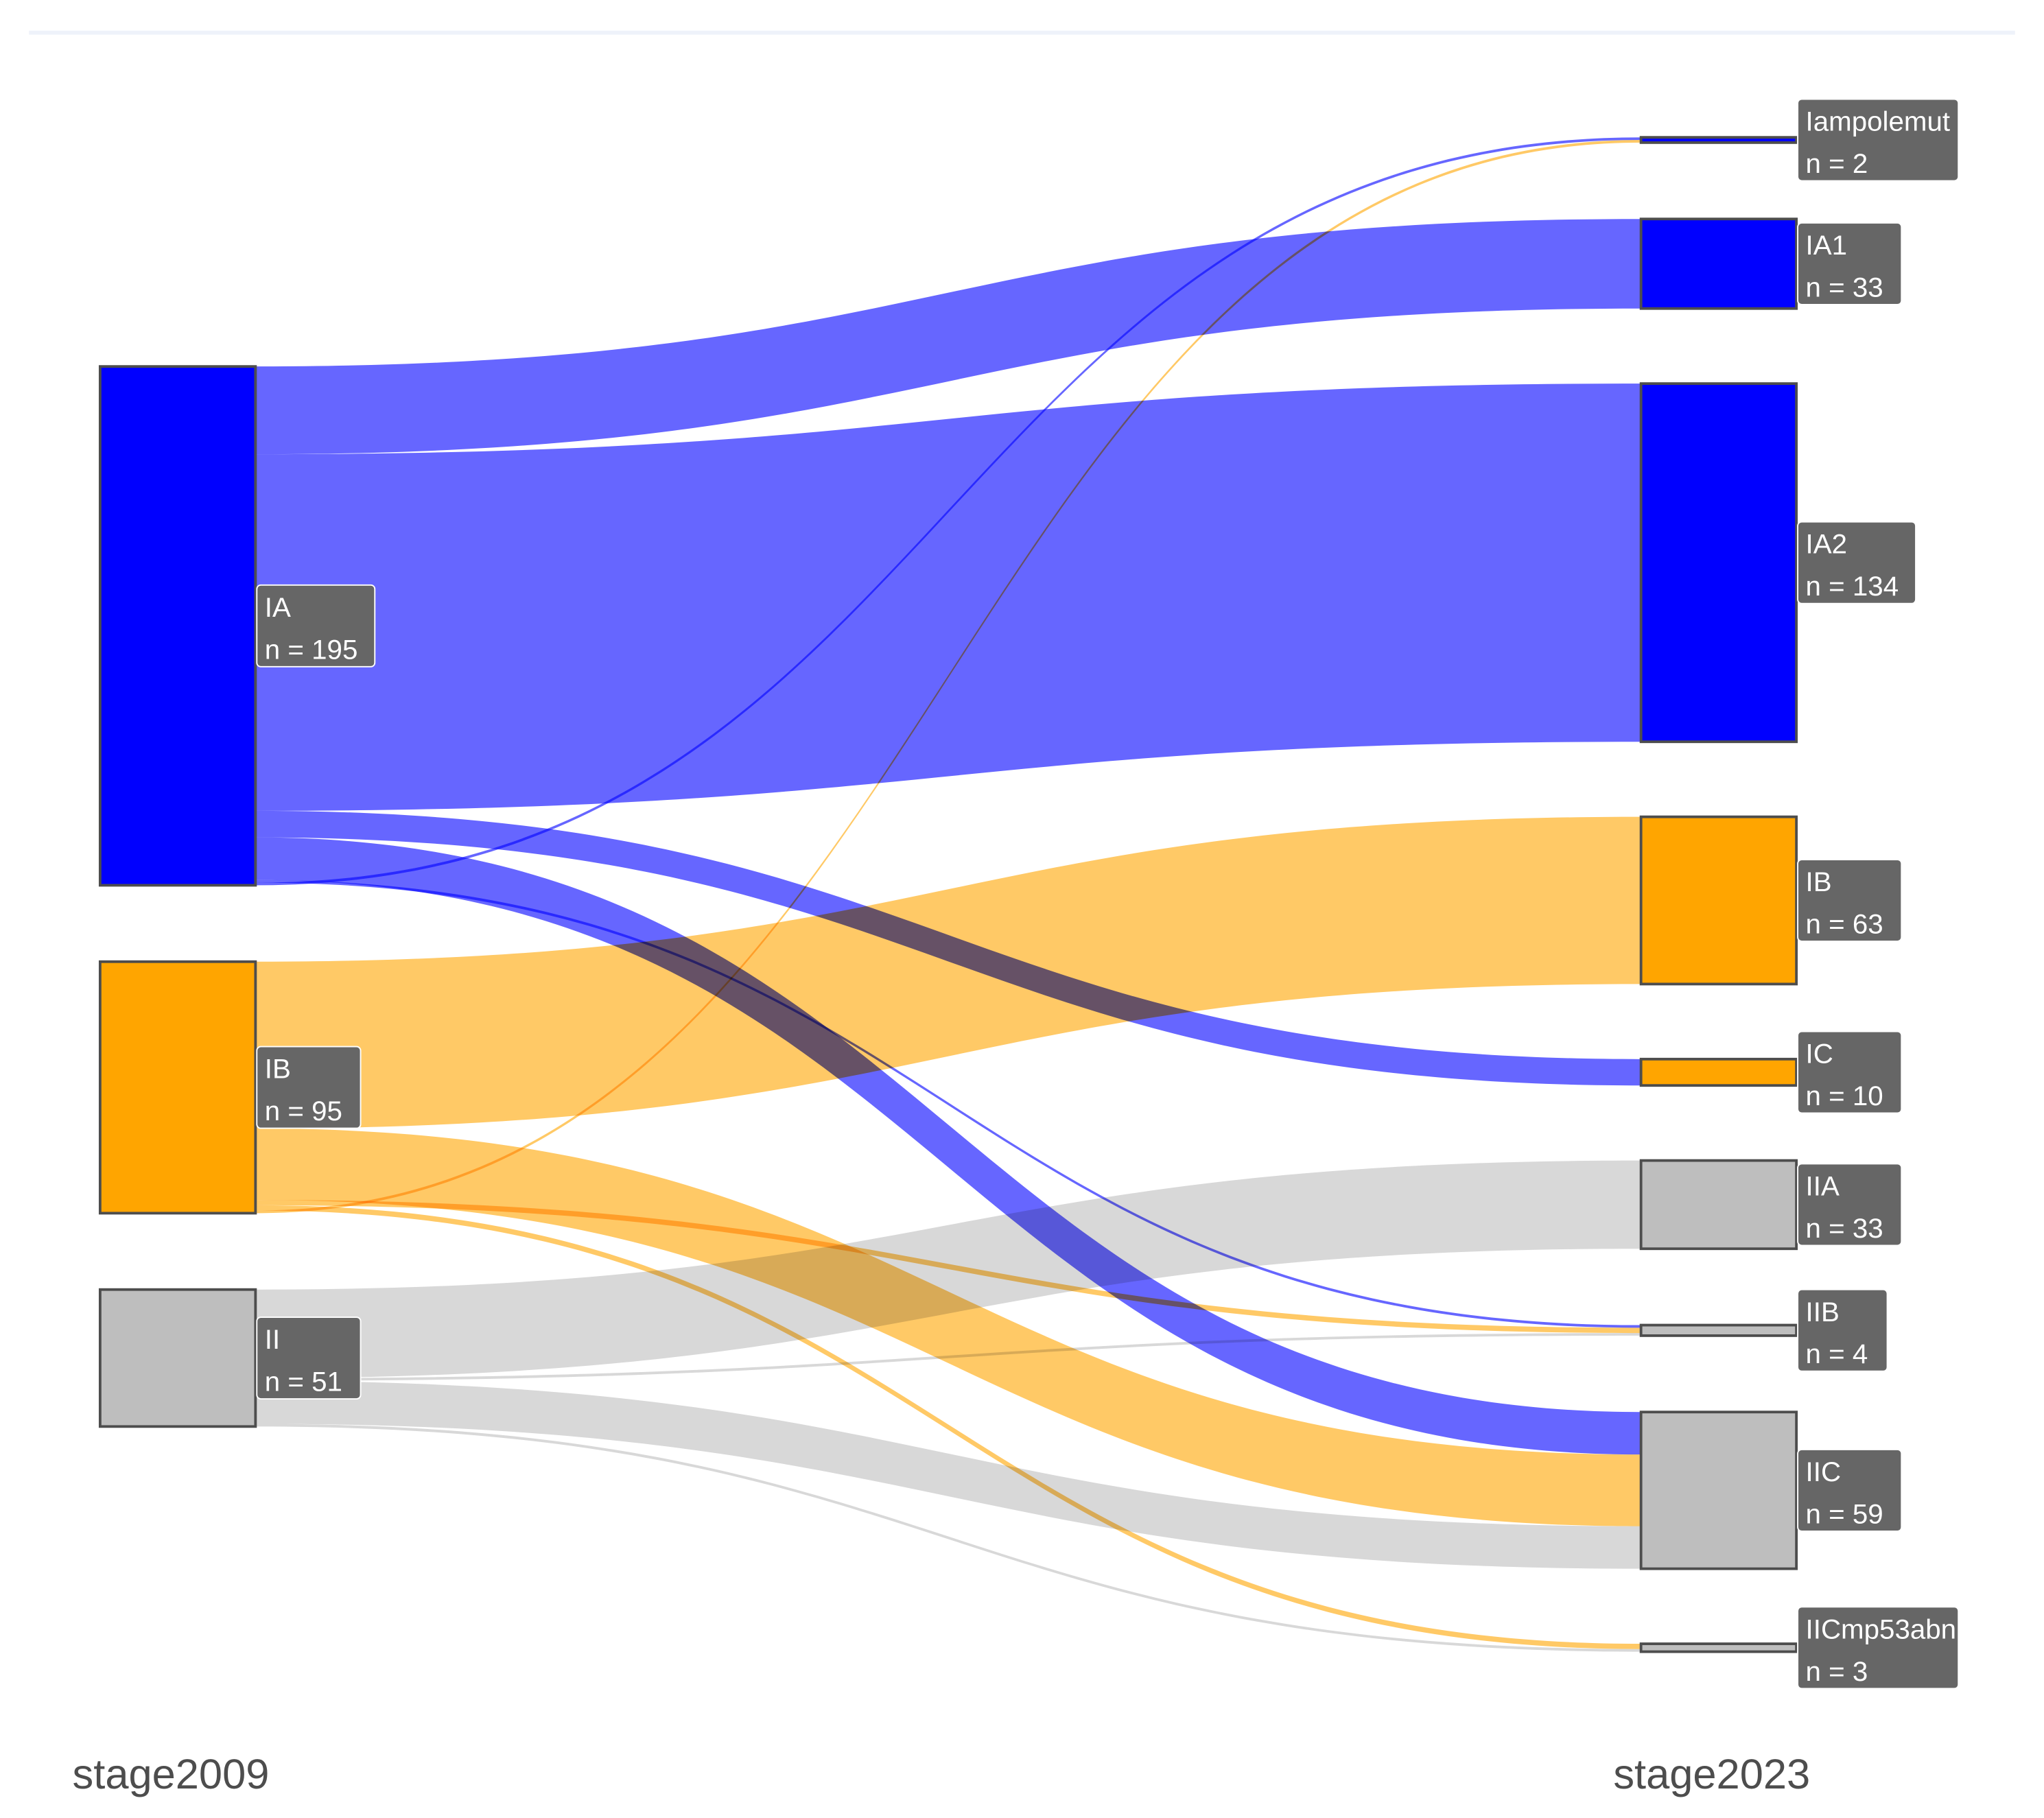 The width and height of the screenshot is (2044, 1818). I want to click on node-left-IA, so click(177, 626).